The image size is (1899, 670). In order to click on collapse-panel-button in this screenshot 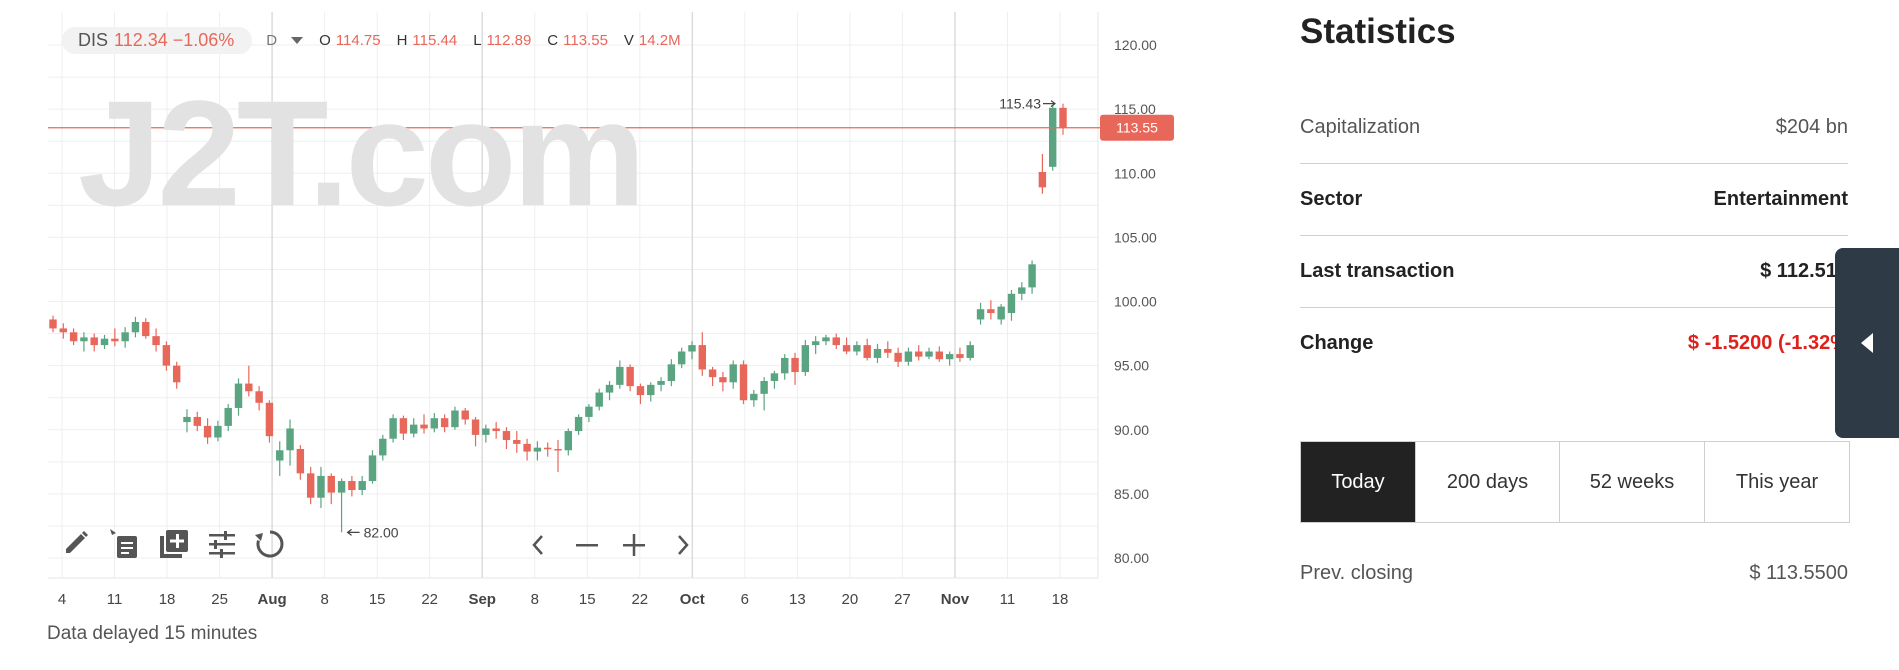, I will do `click(1867, 343)`.